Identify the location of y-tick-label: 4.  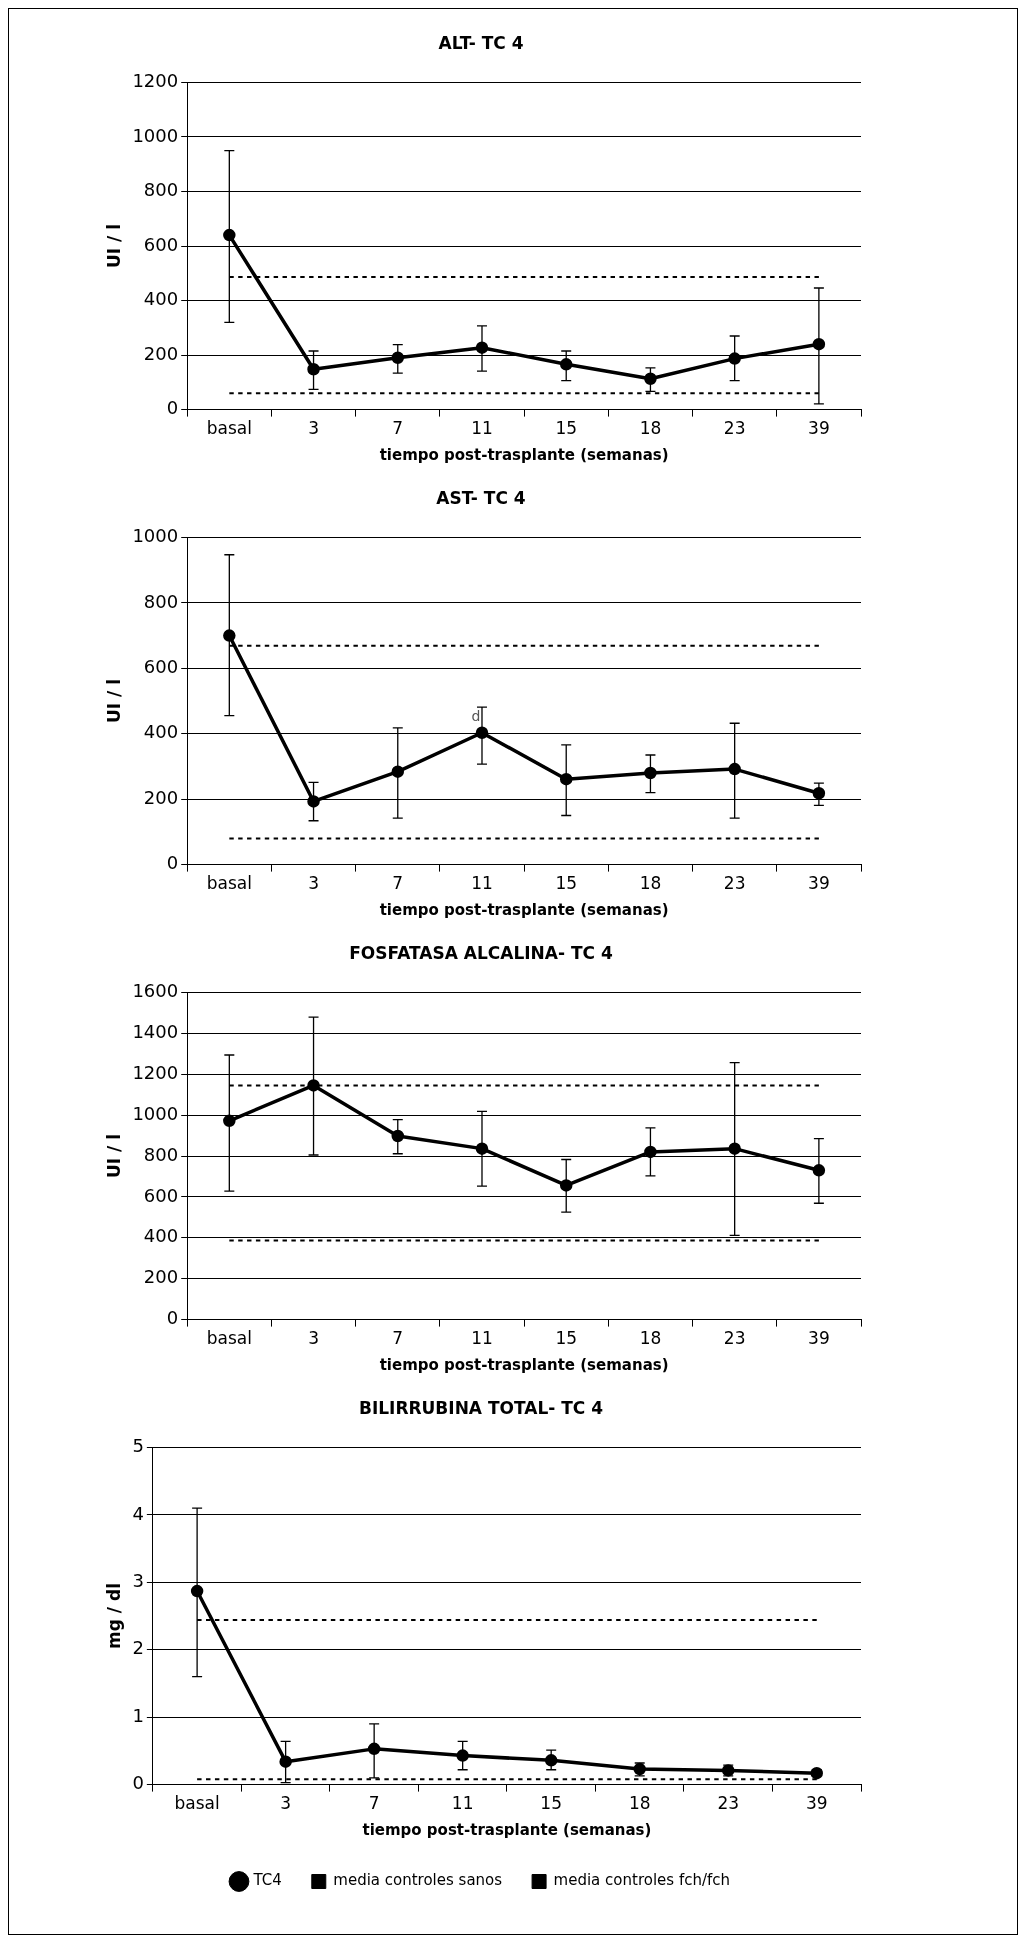
(138, 1513).